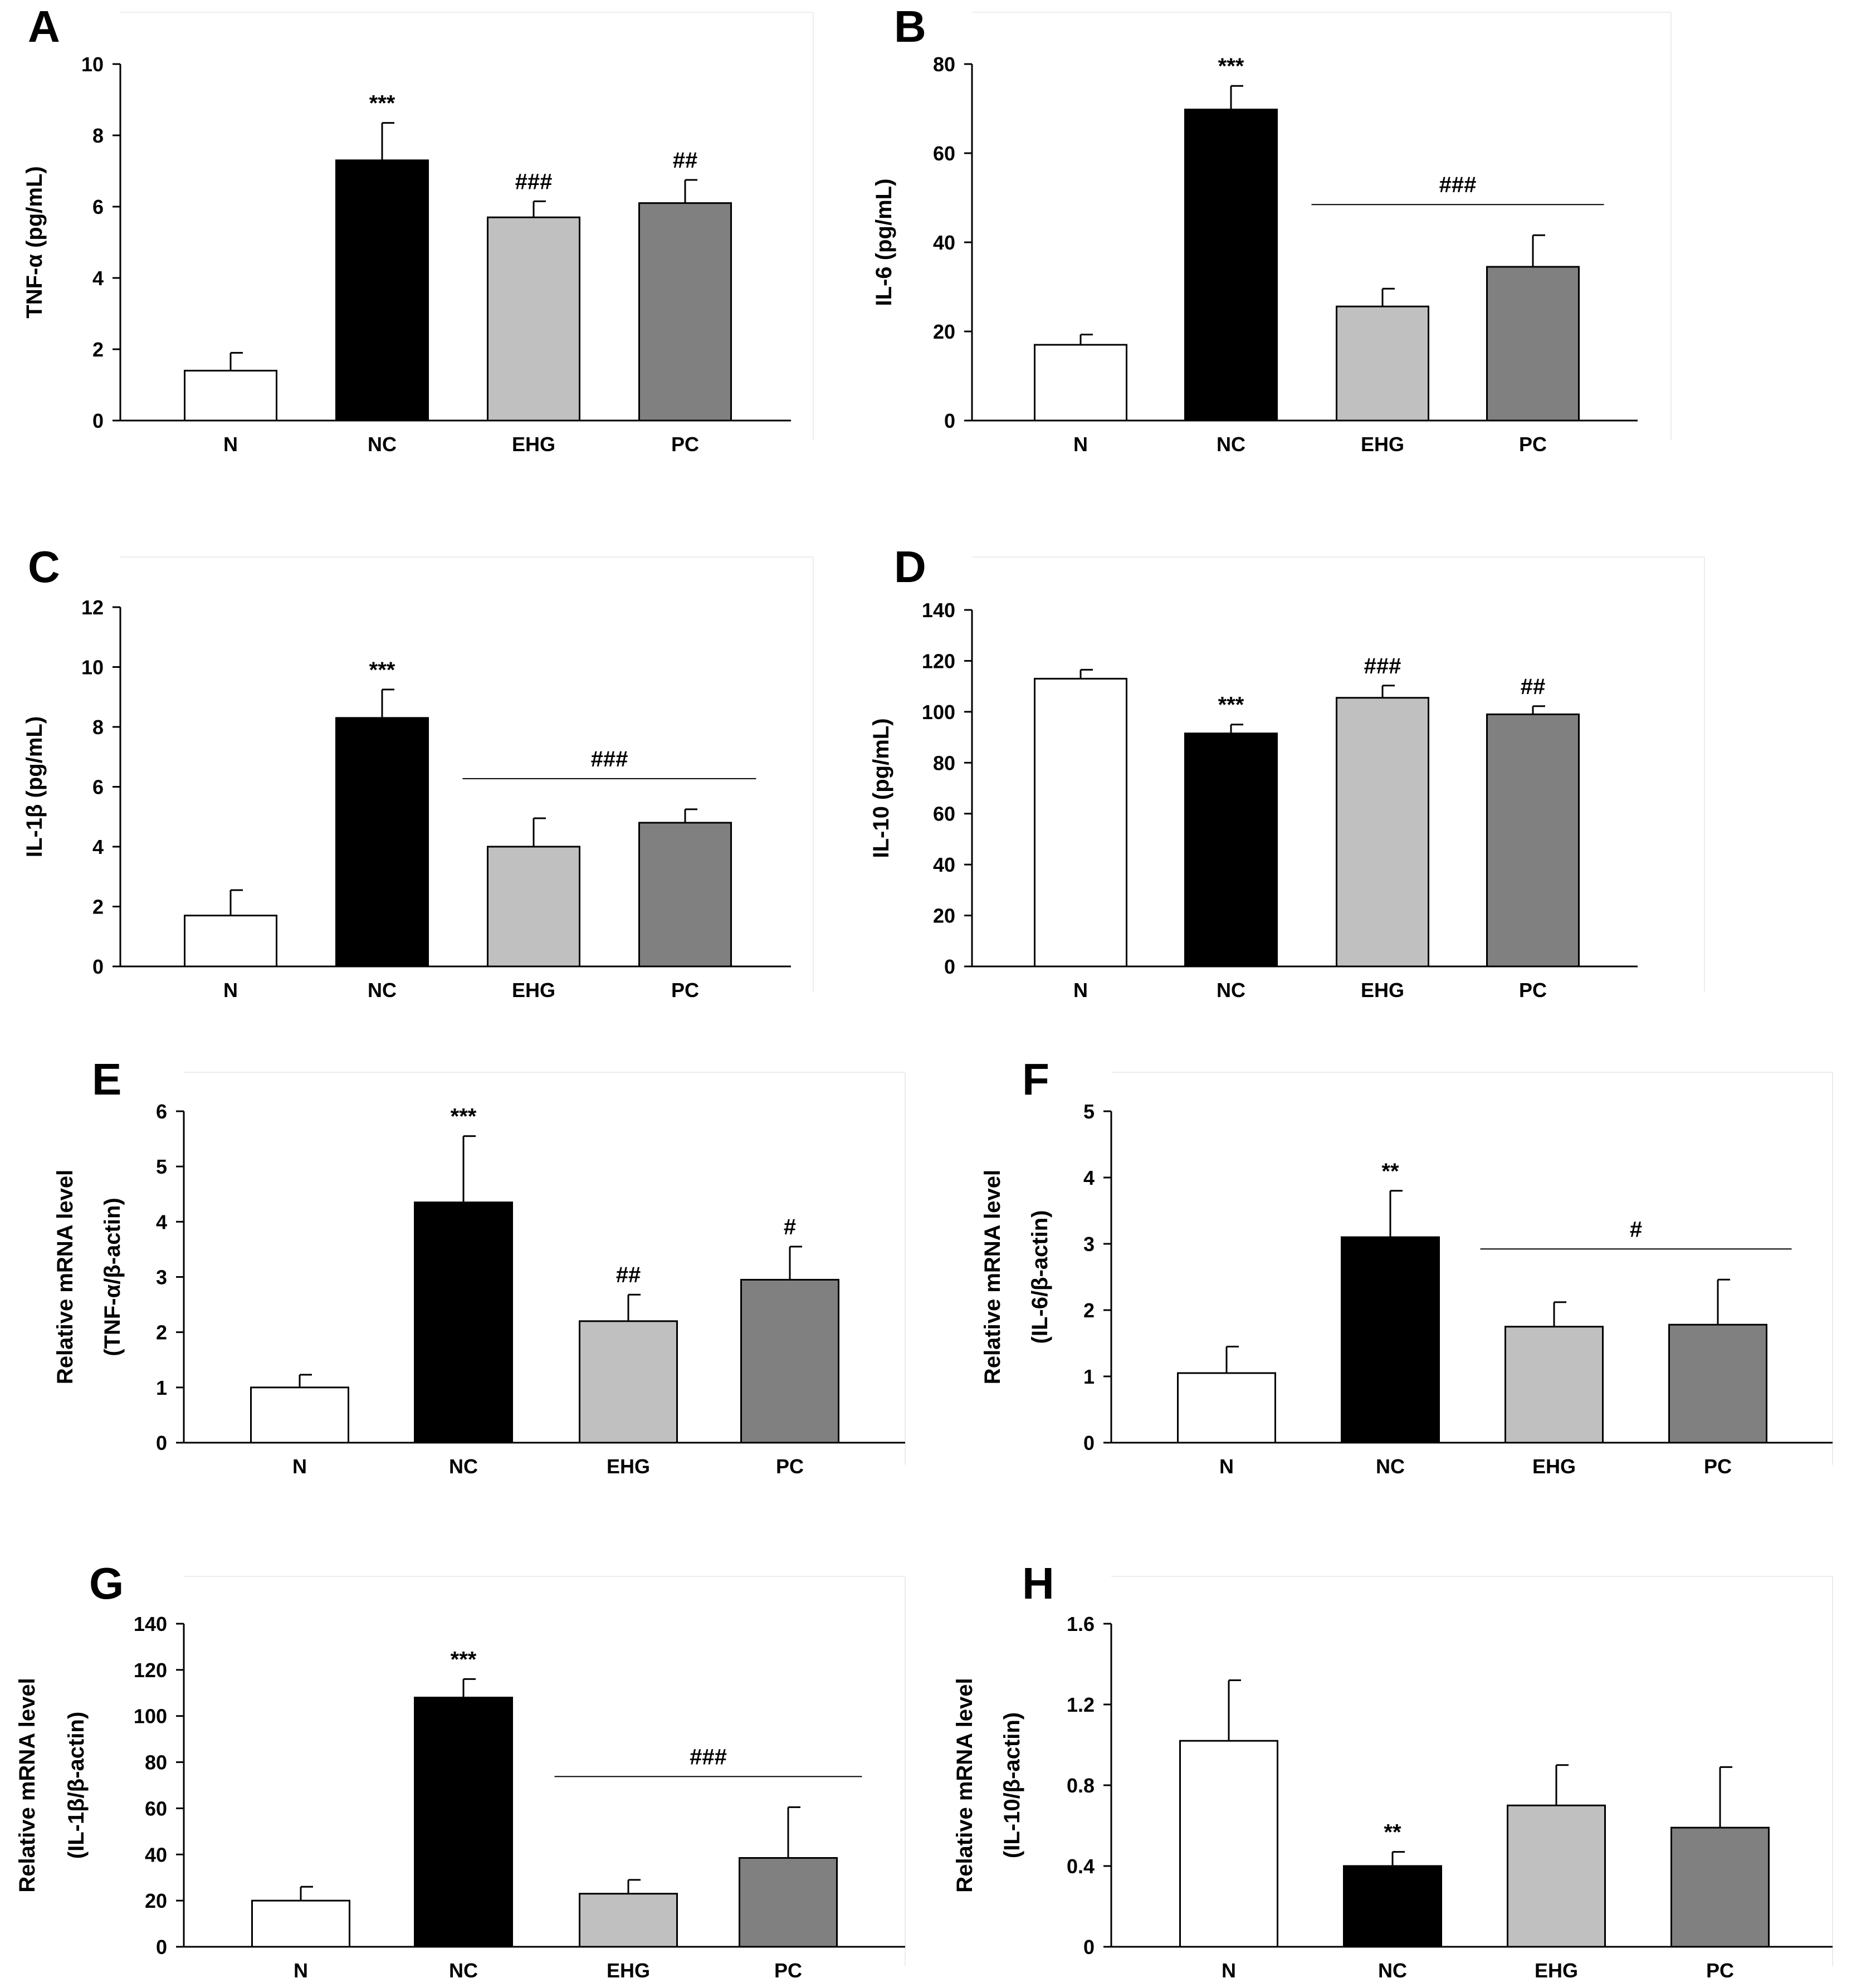 This screenshot has width=1866, height=1988. What do you see at coordinates (1081, 1704) in the screenshot?
I see `y-tick-label: 1.2` at bounding box center [1081, 1704].